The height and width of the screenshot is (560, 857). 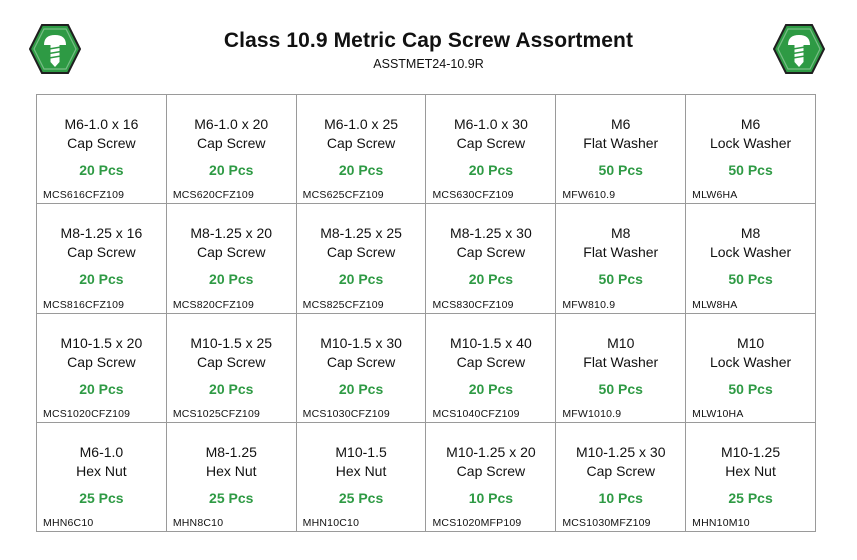 What do you see at coordinates (721, 523) in the screenshot?
I see `part-code-label: MHN10M10` at bounding box center [721, 523].